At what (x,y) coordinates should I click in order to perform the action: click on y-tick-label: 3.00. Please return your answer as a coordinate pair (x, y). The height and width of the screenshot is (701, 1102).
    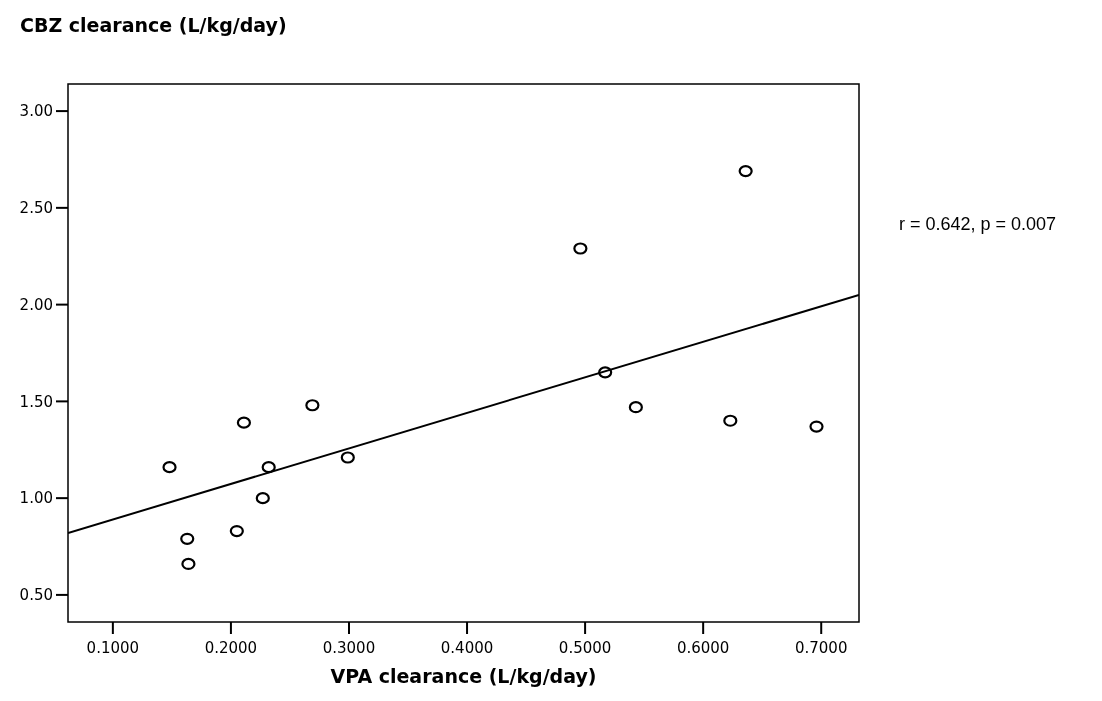
    Looking at the image, I should click on (36, 111).